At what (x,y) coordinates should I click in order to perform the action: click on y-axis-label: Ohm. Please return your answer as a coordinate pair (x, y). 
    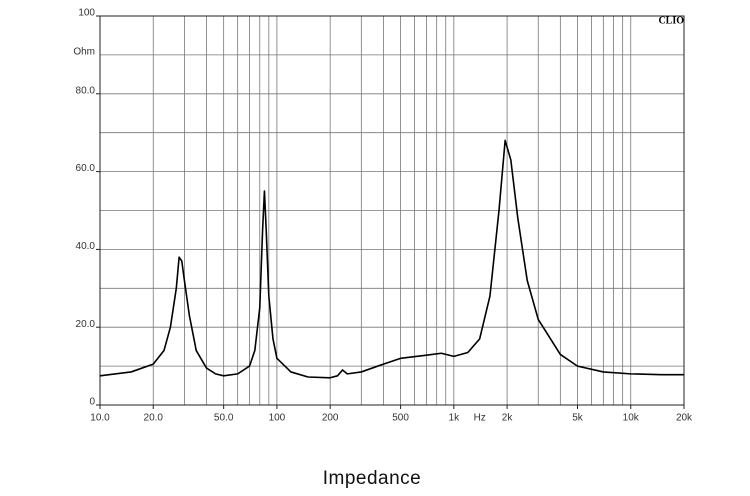
    Looking at the image, I should click on (84, 52).